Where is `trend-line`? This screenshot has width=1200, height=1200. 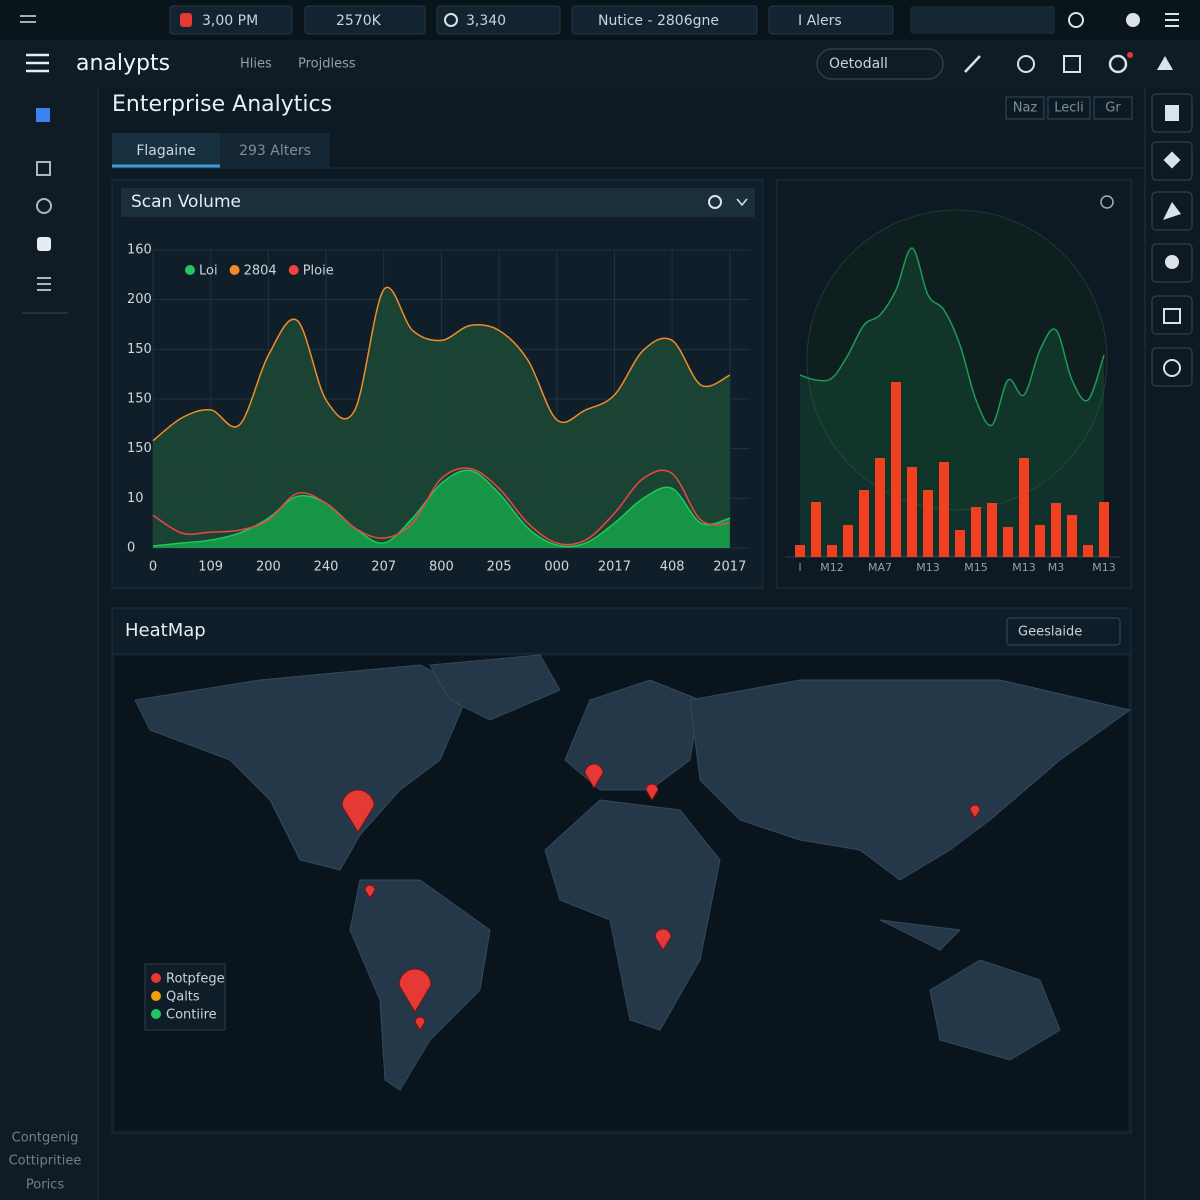 trend-line is located at coordinates (952, 337).